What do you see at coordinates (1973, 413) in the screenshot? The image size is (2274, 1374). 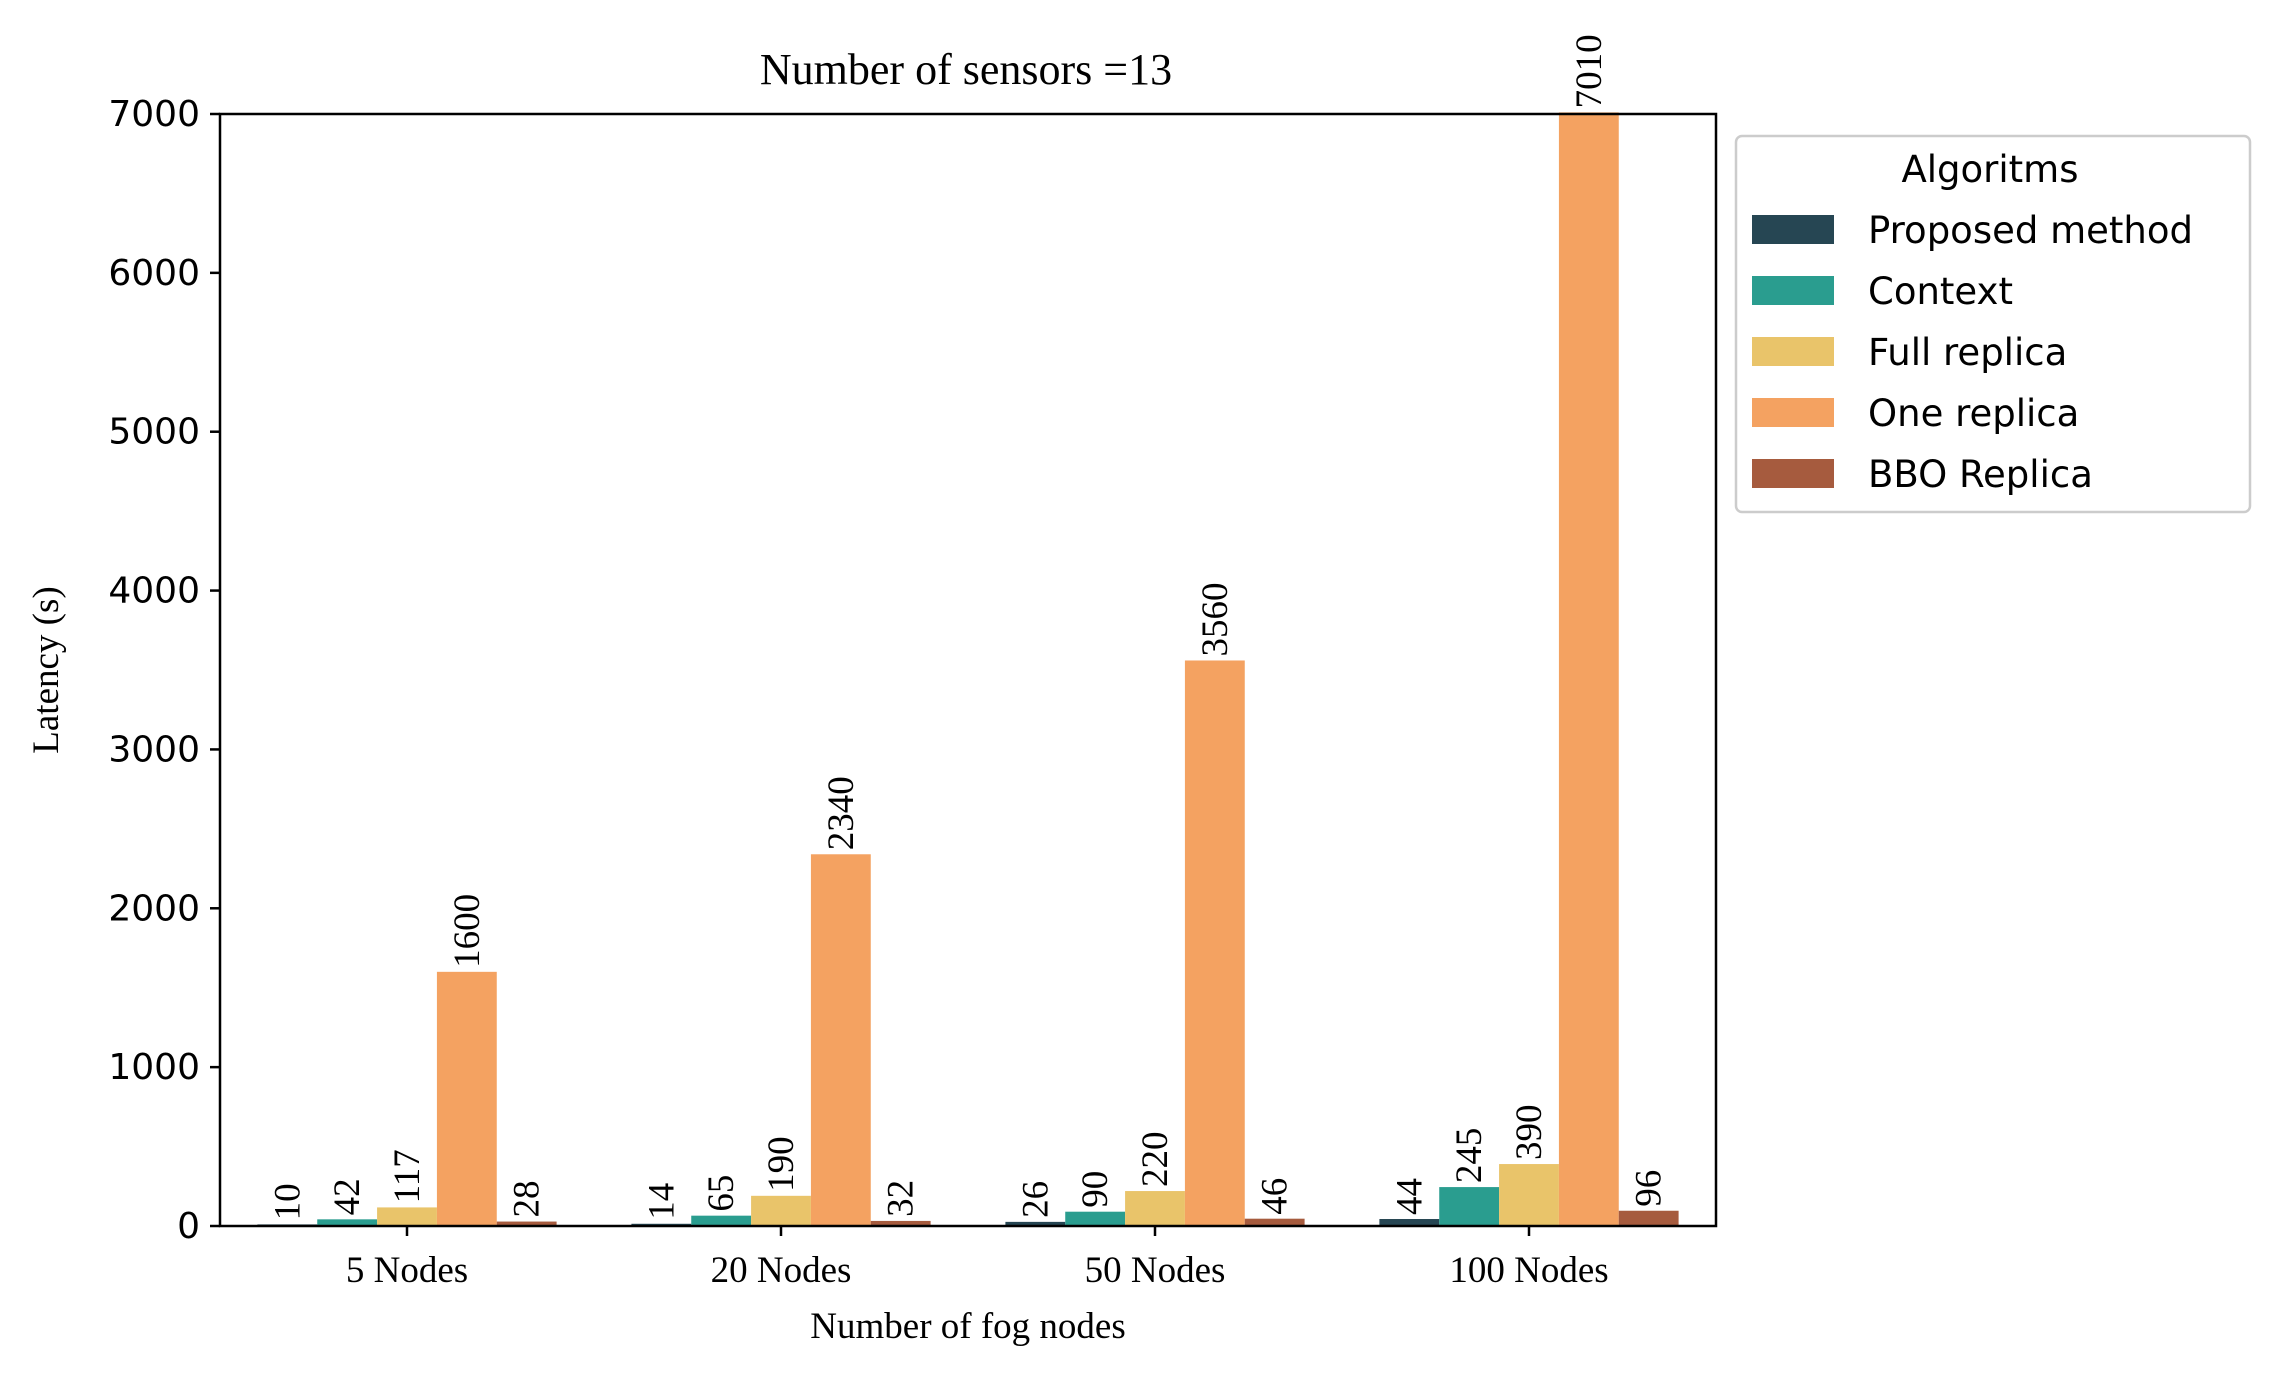 I see `legend-entry: One replica` at bounding box center [1973, 413].